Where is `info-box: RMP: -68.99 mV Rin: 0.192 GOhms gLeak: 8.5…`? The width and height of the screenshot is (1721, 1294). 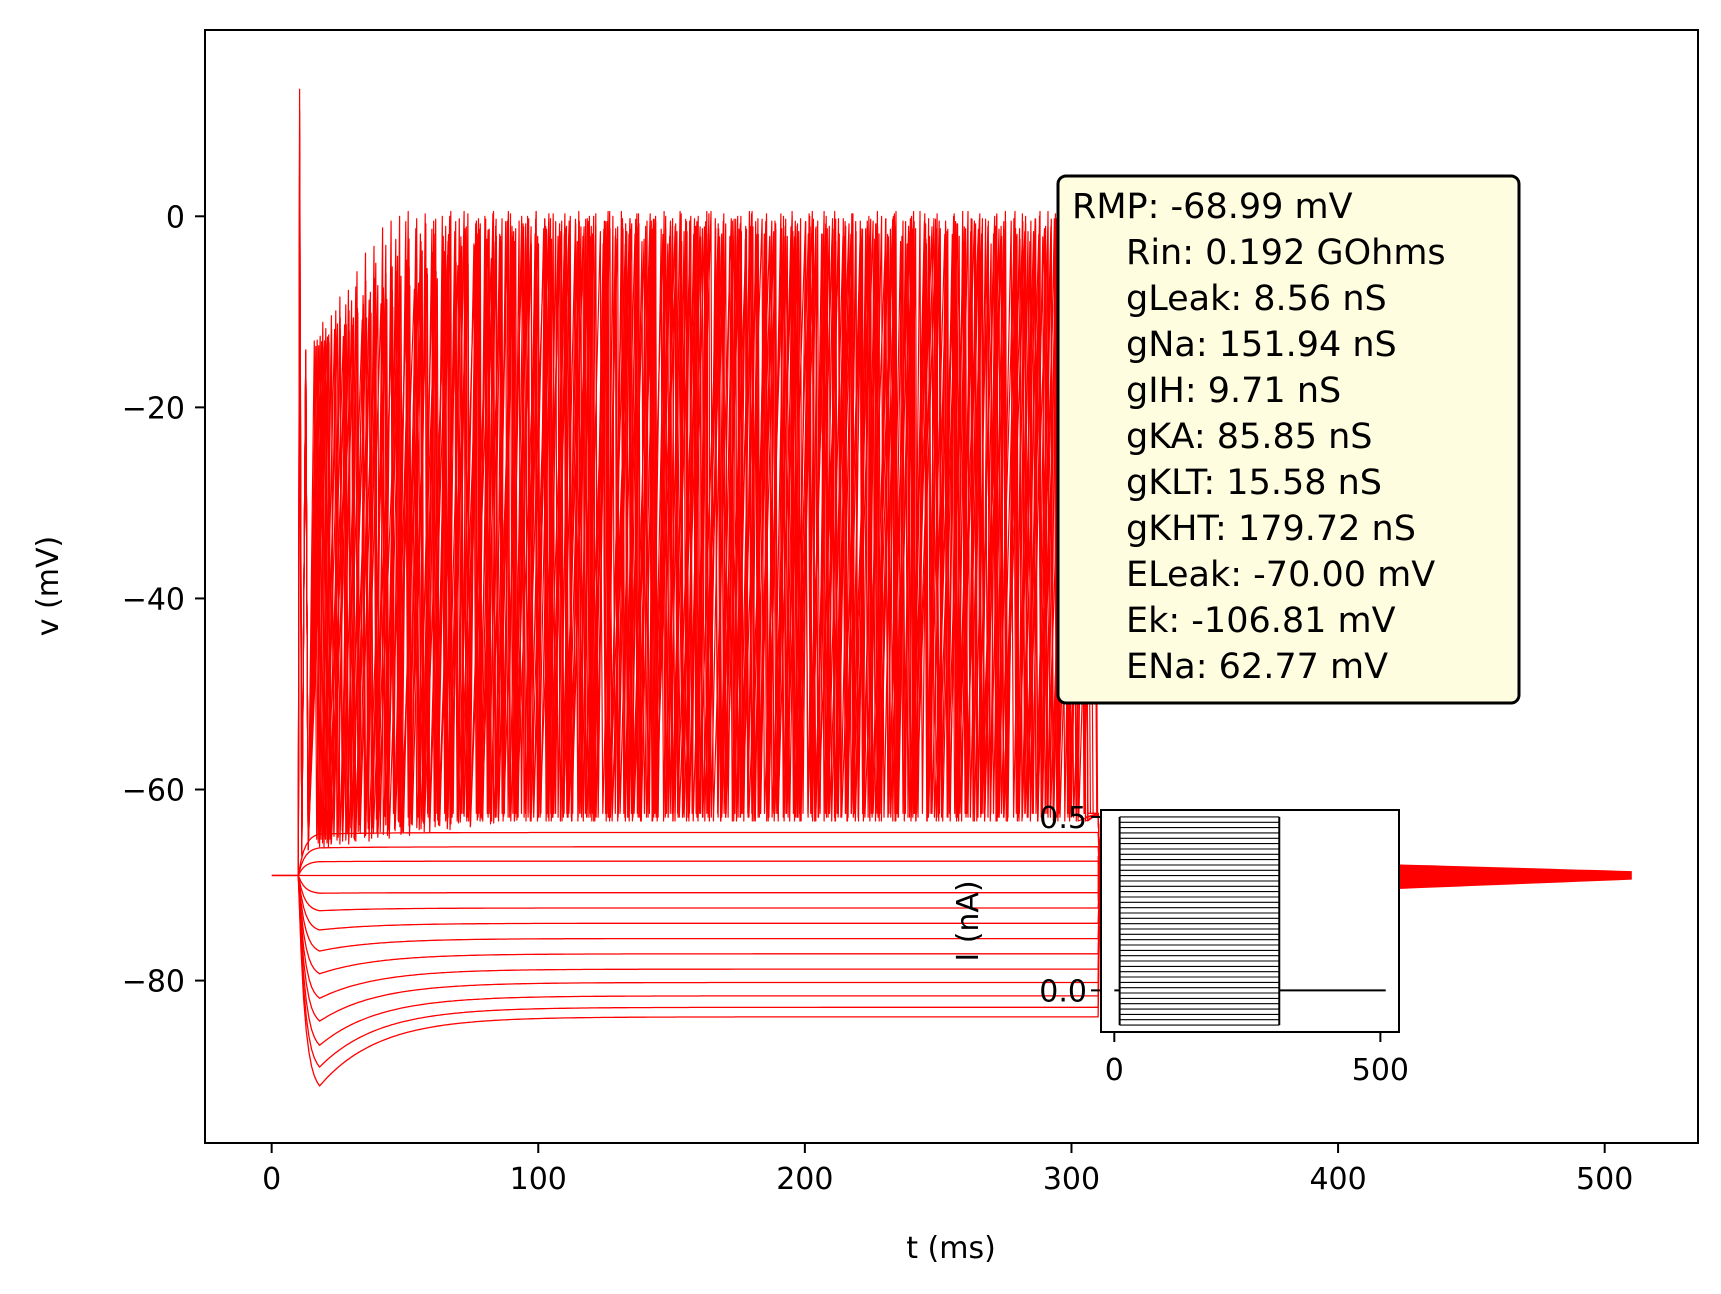 info-box: RMP: -68.99 mV Rin: 0.192 GOhms gLeak: 8.5… is located at coordinates (1288, 439).